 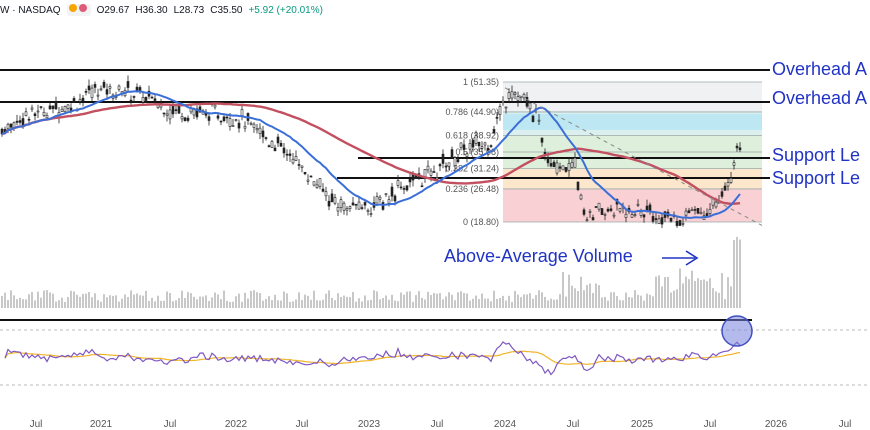 I want to click on header-badge, so click(x=78, y=10).